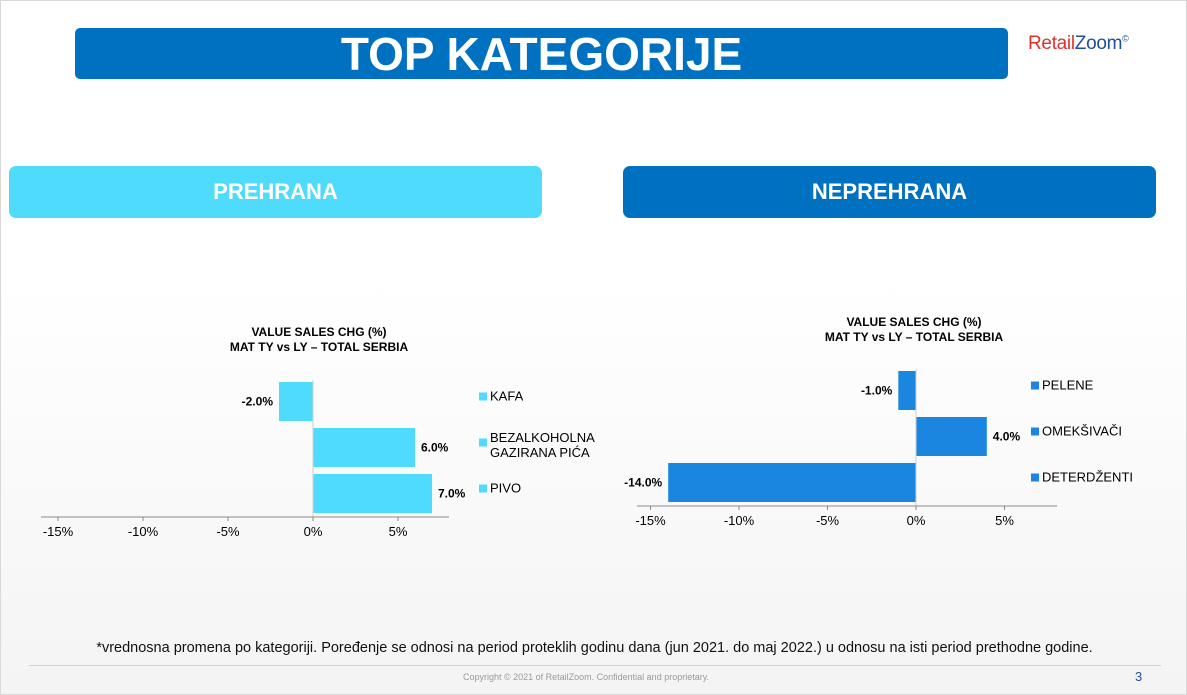 The width and height of the screenshot is (1187, 695). What do you see at coordinates (398, 531) in the screenshot?
I see `chart-1-x-tick-label-5: 5%` at bounding box center [398, 531].